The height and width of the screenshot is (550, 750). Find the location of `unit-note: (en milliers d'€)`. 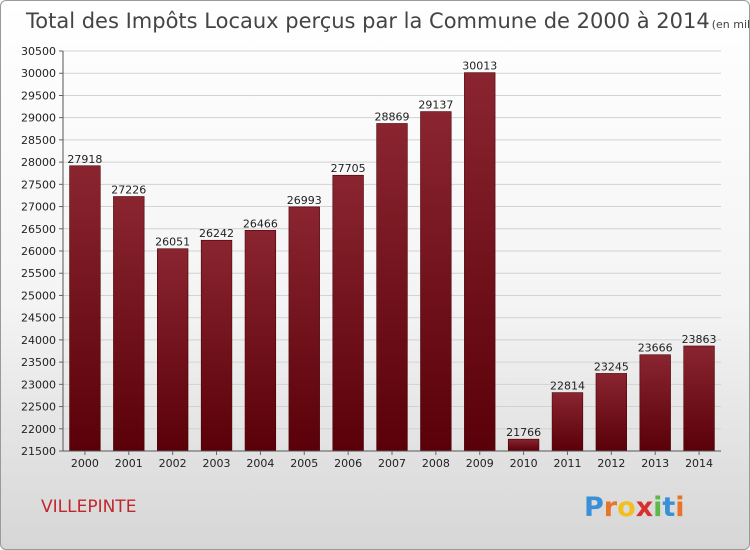

unit-note: (en milliers d'€) is located at coordinates (731, 24).